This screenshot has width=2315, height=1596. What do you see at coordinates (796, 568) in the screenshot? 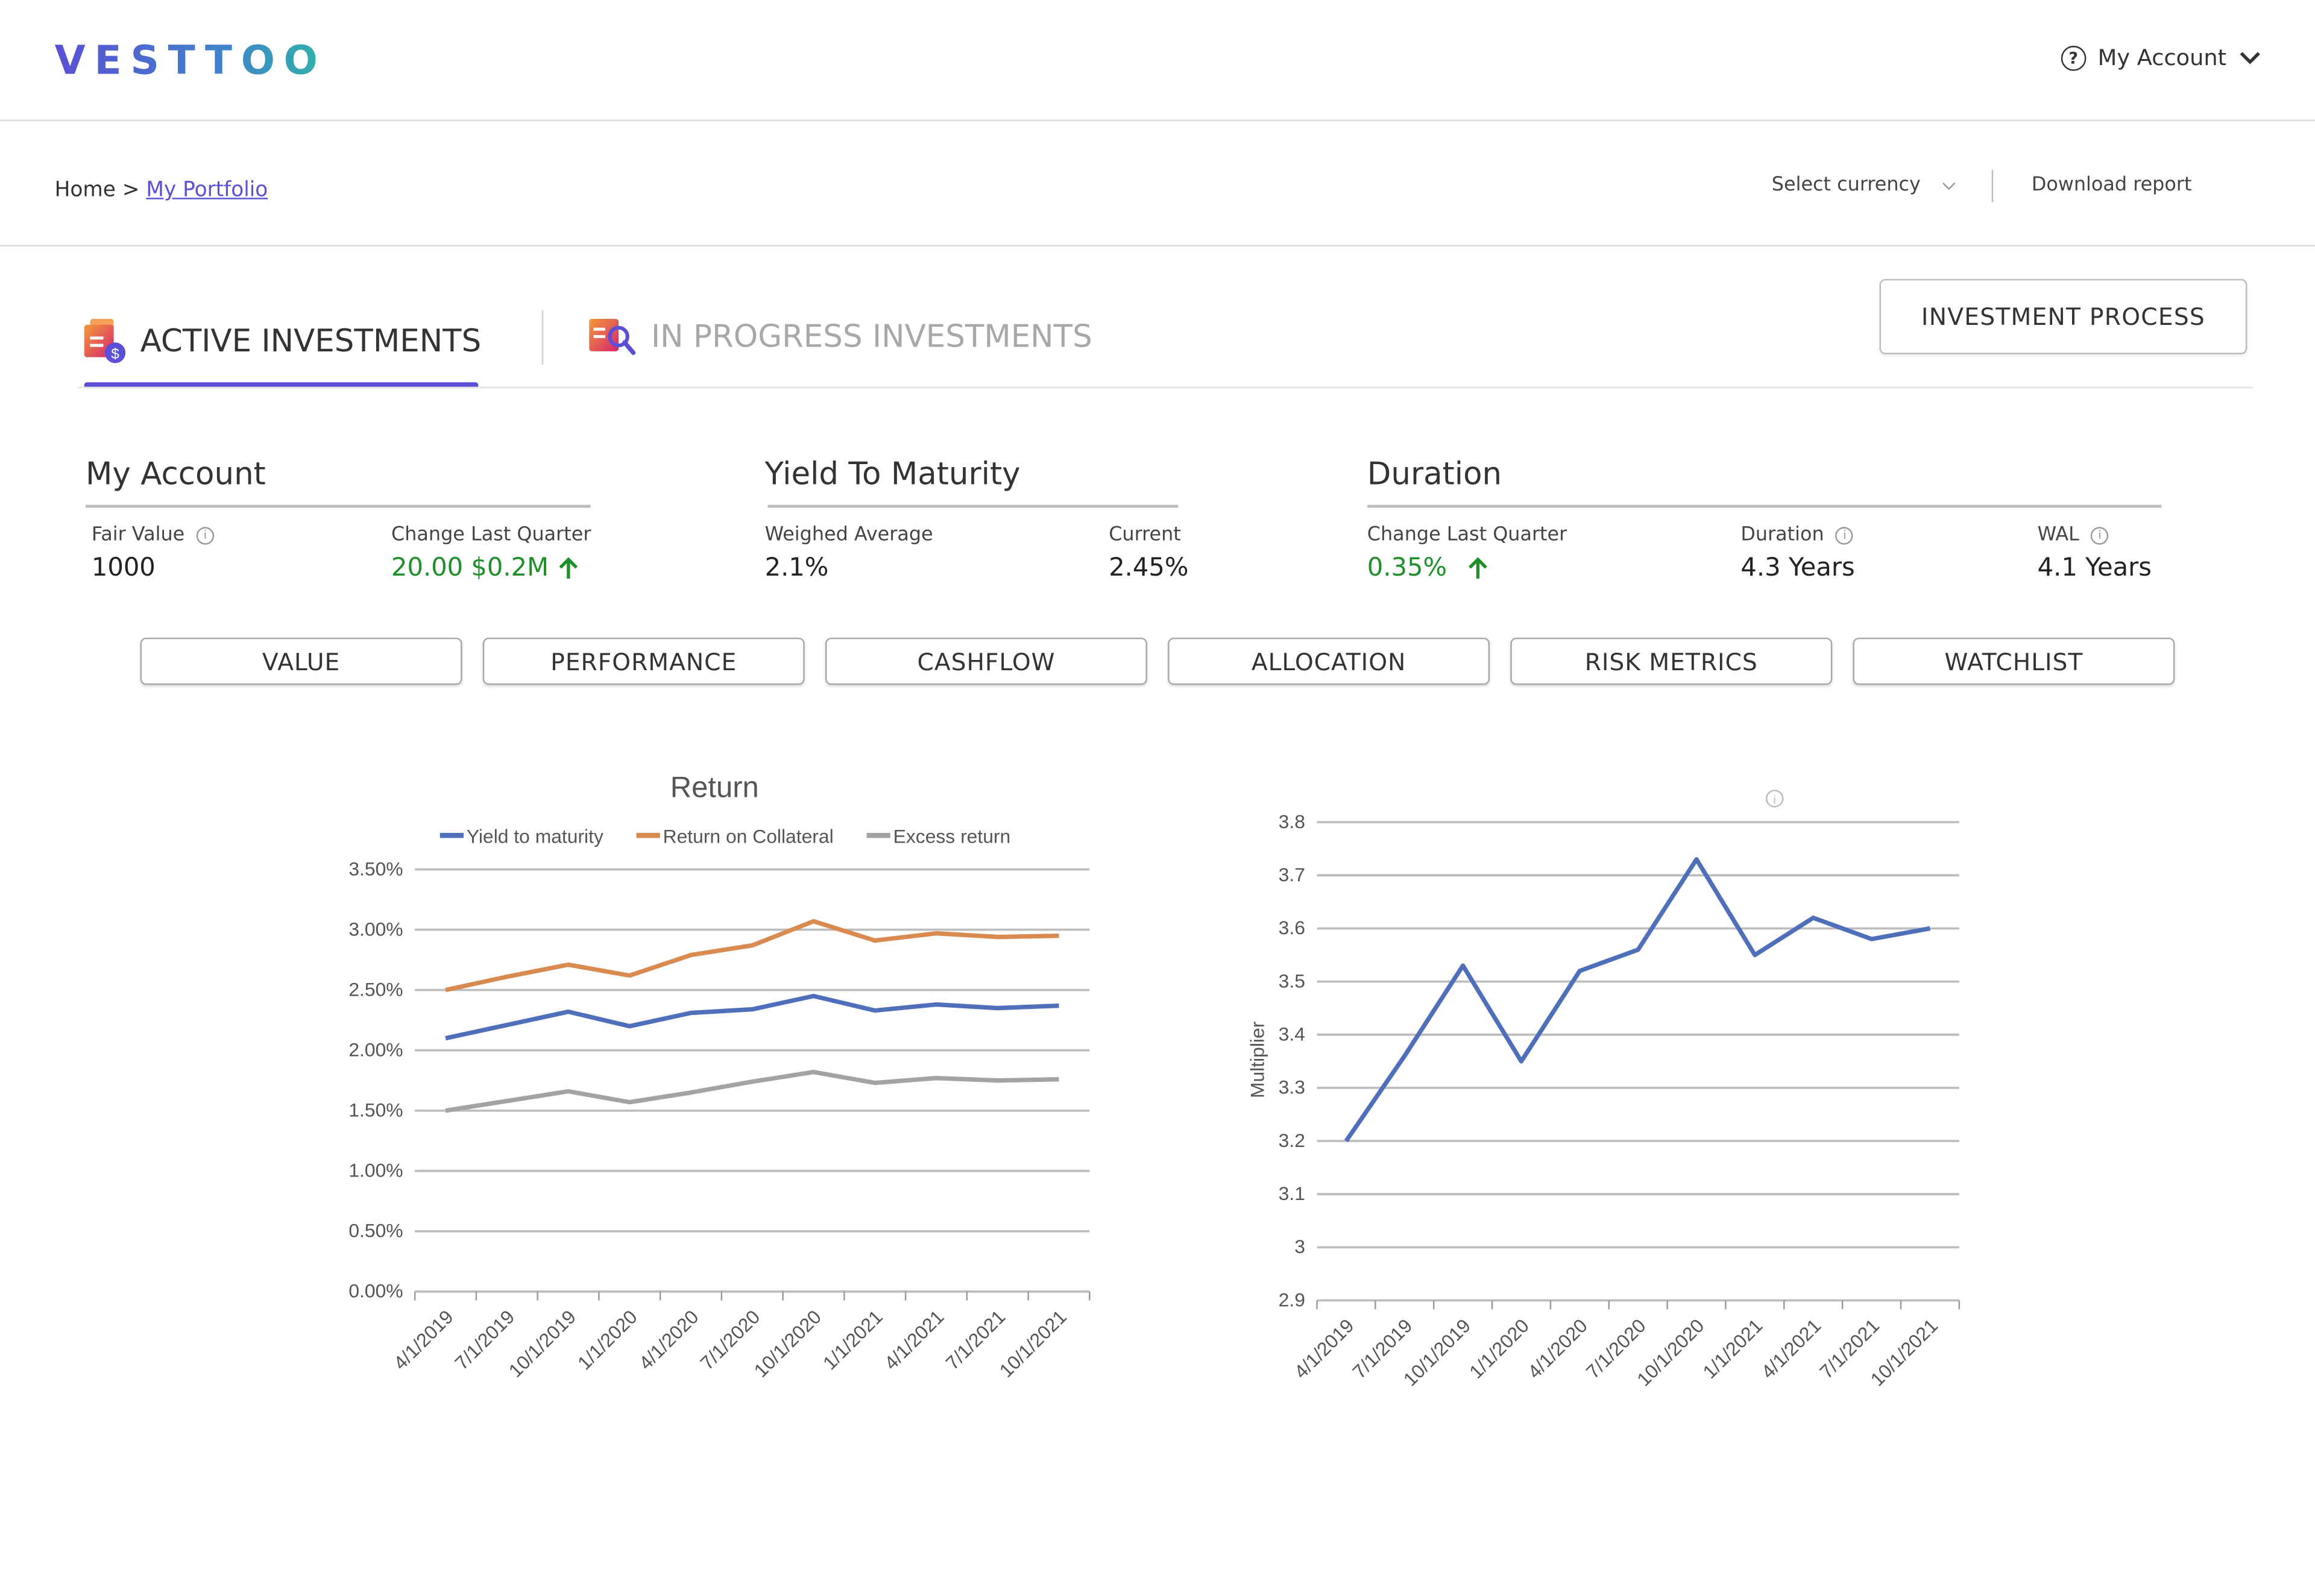
I see `weighted-average-value: 2.1%` at bounding box center [796, 568].